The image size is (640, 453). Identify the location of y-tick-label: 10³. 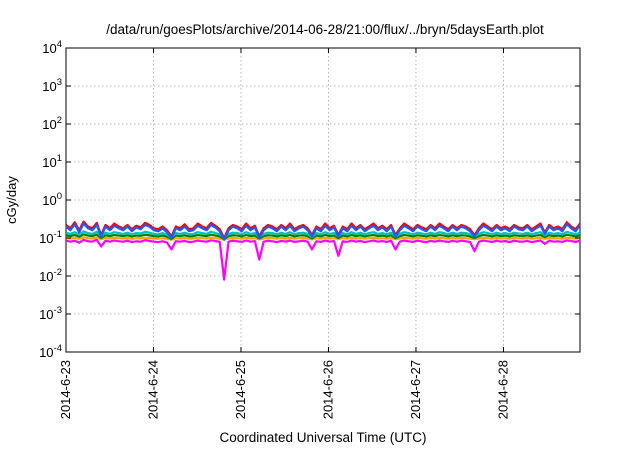
(52, 85).